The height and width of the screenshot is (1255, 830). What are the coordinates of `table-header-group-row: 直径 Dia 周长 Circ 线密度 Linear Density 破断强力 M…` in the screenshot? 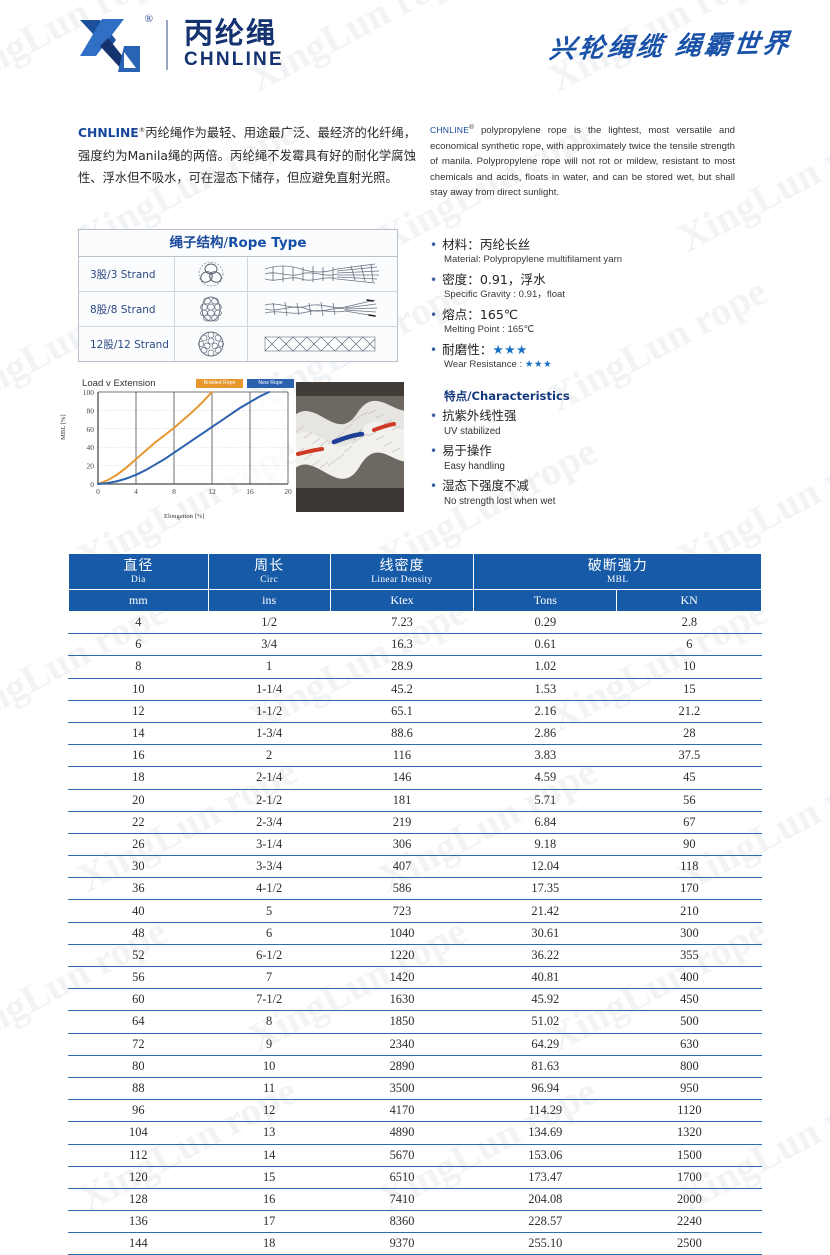 It's located at (415, 571).